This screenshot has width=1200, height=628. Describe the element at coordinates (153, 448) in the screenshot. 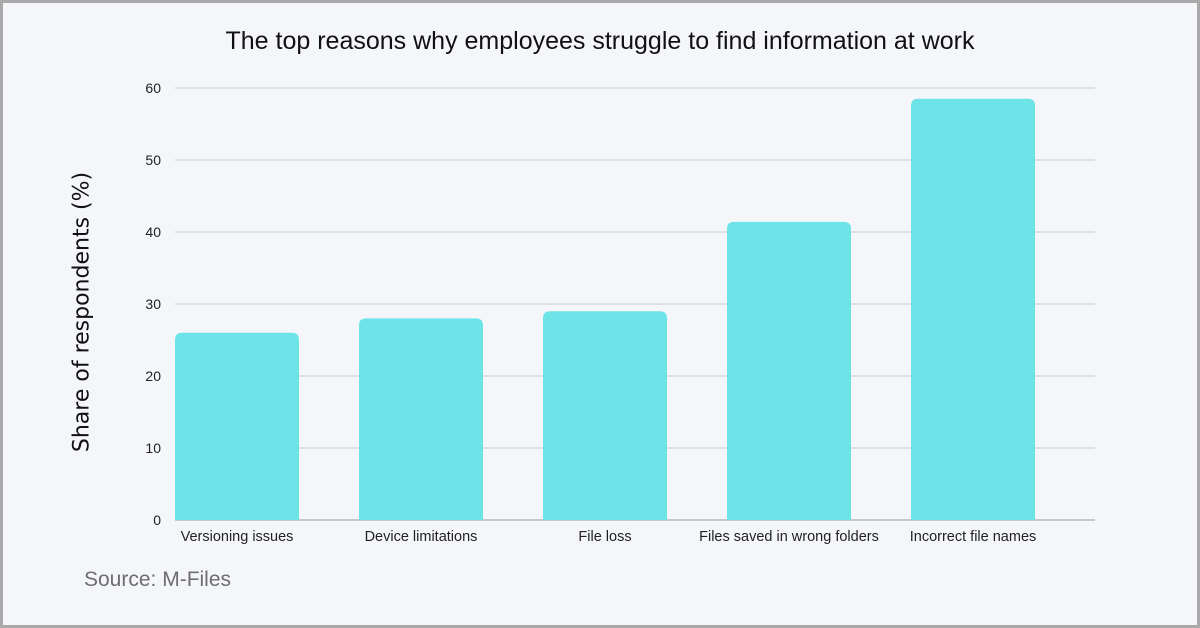

I see `y-tick-label: 10` at that location.